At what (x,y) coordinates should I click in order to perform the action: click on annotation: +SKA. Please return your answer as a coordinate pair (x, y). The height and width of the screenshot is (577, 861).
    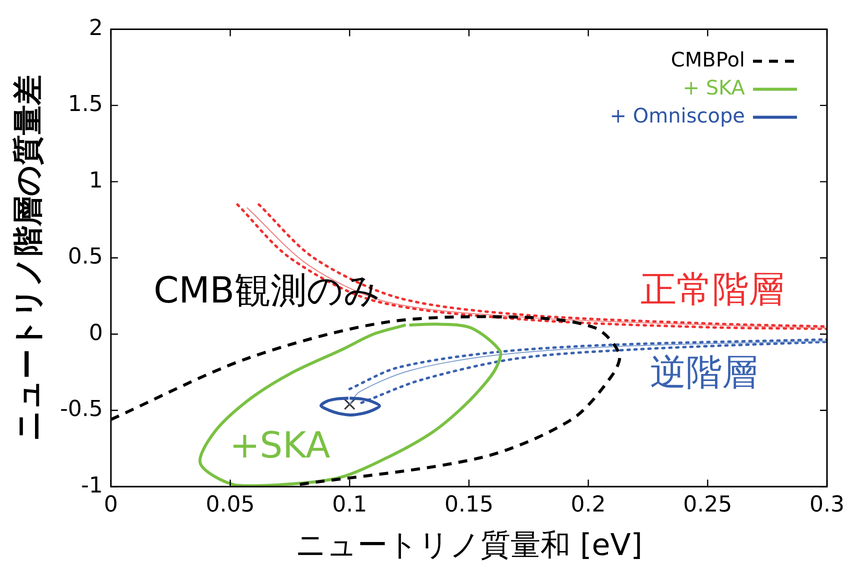
    Looking at the image, I should click on (280, 446).